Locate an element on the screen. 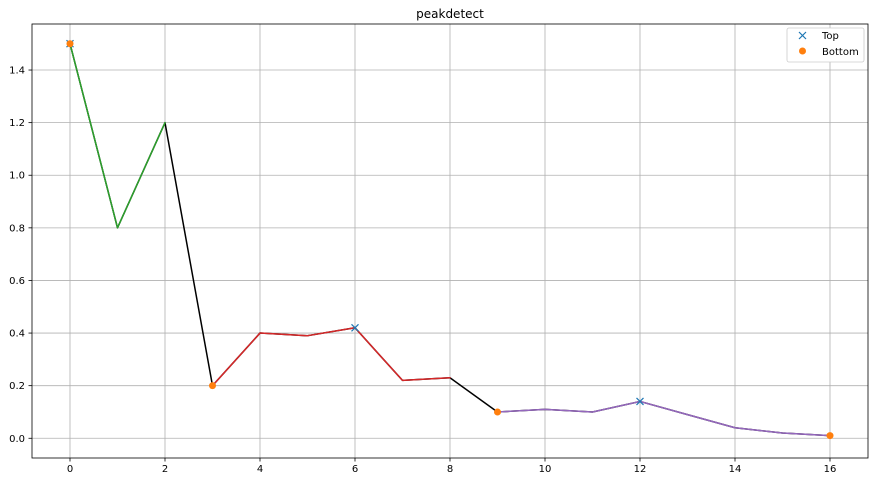 This screenshot has width=874, height=482. x-axis-ticks: 0 2 4 6 8 10 12 14 16 is located at coordinates (452, 466).